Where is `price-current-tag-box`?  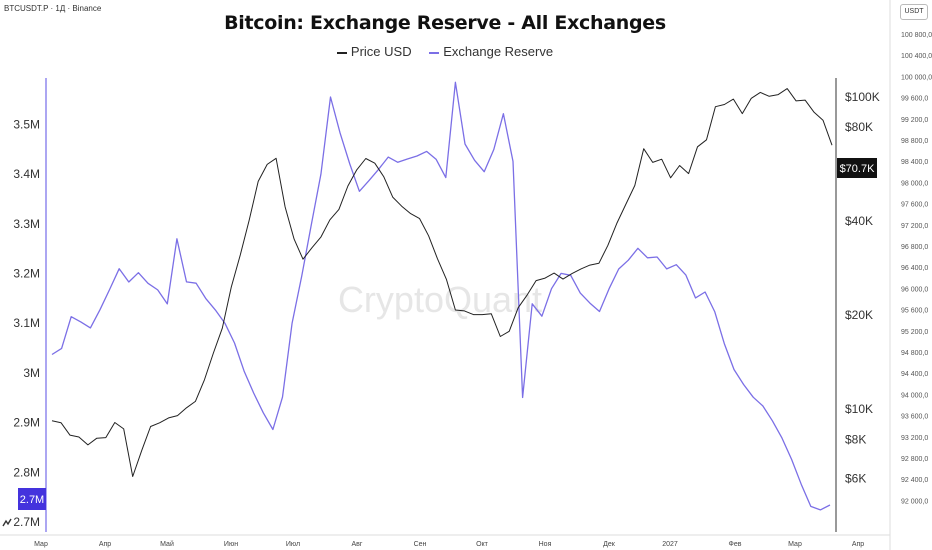
price-current-tag-box is located at coordinates (857, 168).